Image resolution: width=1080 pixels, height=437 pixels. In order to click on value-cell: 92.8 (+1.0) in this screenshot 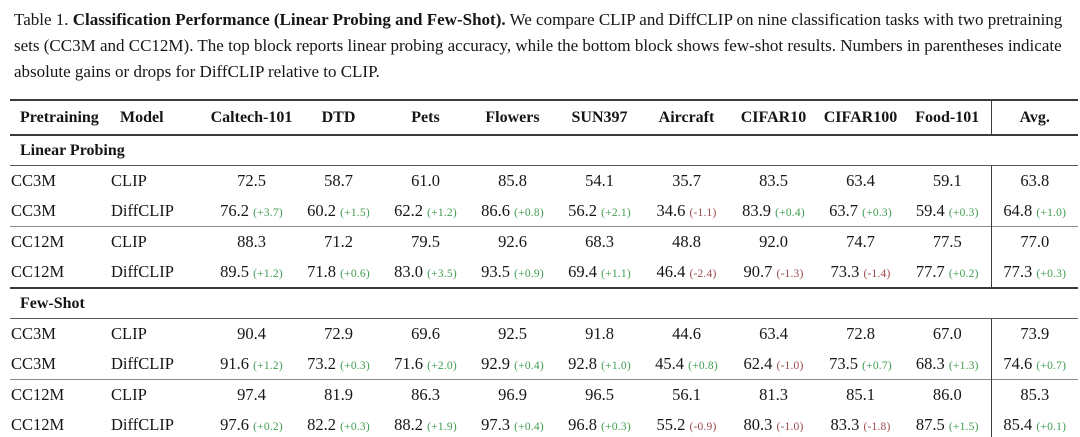, I will do `click(599, 364)`.